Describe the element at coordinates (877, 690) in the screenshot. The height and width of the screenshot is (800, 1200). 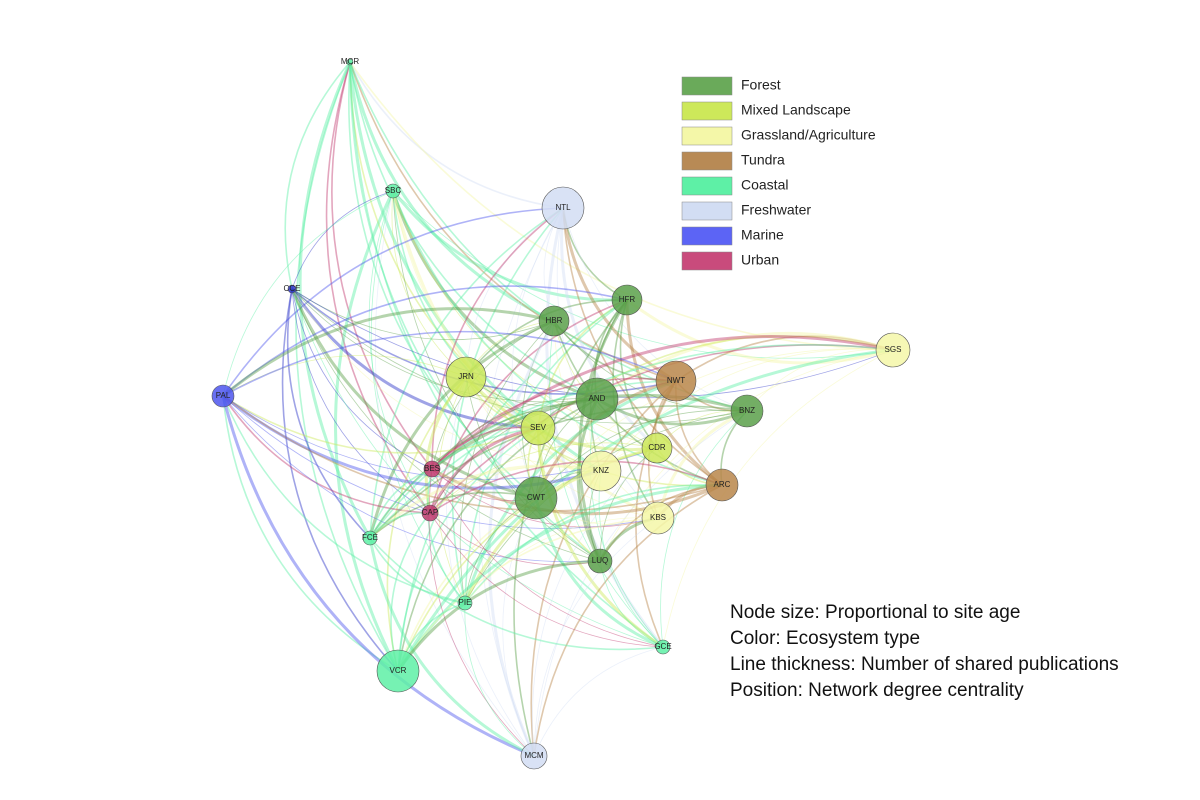
I see `note: Position: Network degree centrality` at that location.